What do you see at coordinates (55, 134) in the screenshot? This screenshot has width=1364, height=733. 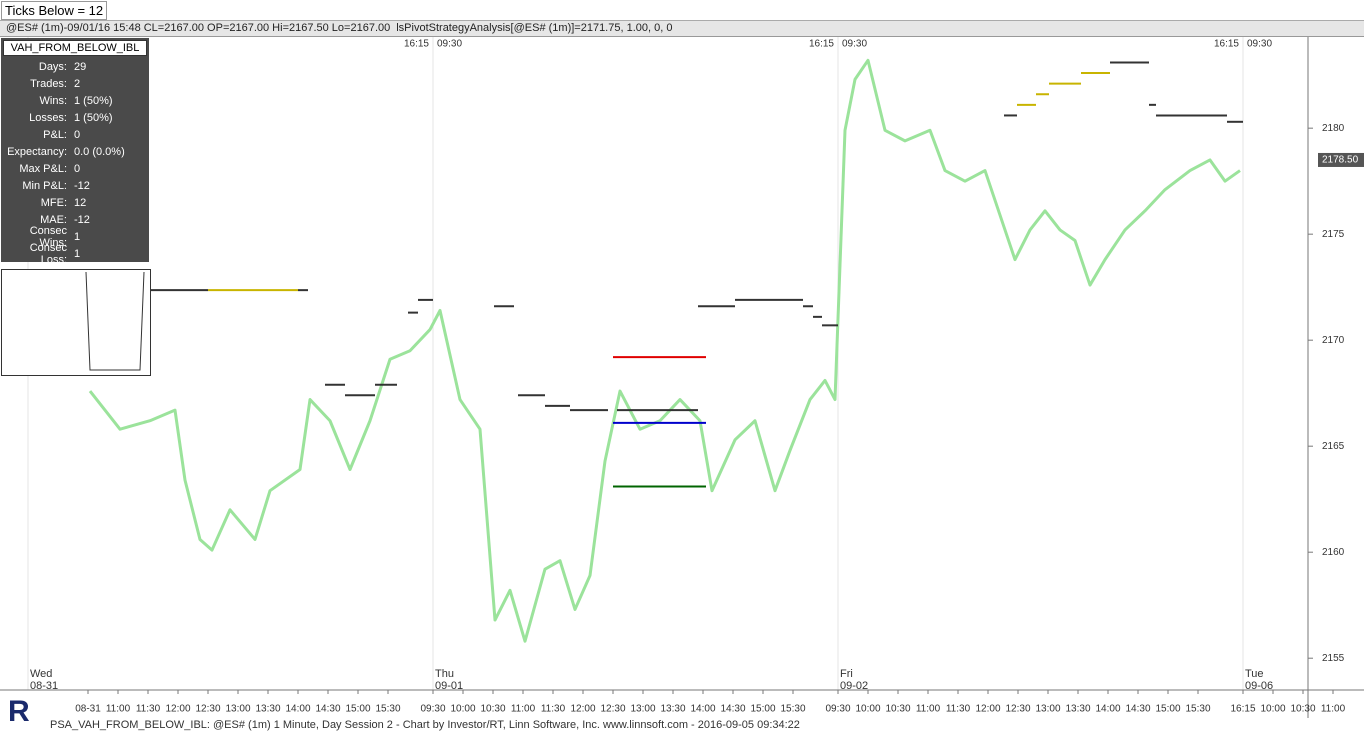 I see `stat-label: P&L:` at bounding box center [55, 134].